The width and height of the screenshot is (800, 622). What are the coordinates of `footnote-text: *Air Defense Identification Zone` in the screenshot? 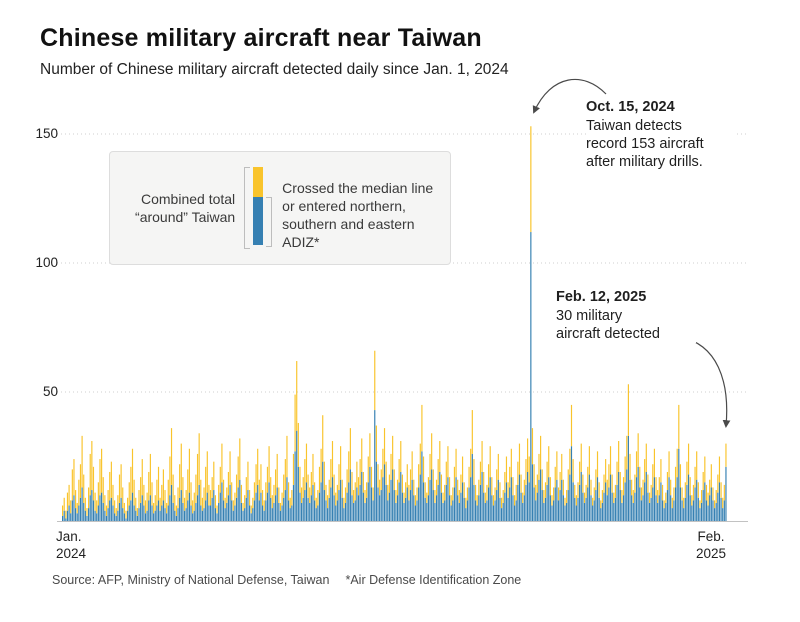 It's located at (433, 580).